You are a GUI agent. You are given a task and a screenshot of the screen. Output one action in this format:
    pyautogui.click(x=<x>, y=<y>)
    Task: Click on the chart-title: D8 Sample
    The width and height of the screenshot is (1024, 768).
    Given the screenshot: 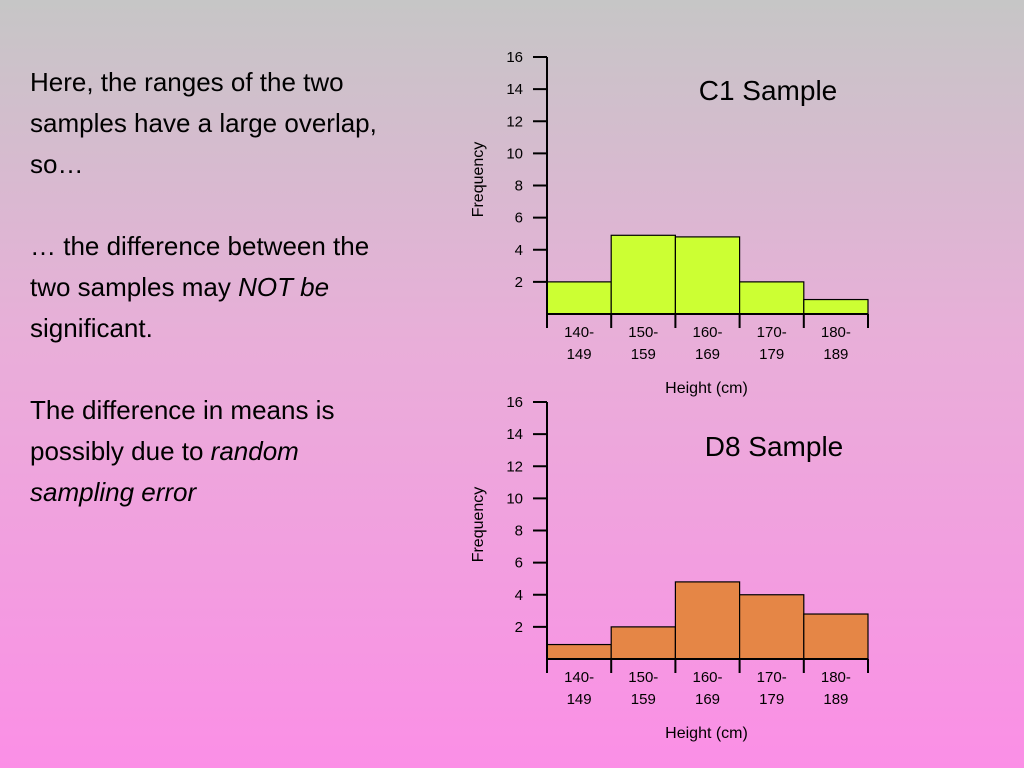 What is the action you would take?
    pyautogui.click(x=774, y=446)
    